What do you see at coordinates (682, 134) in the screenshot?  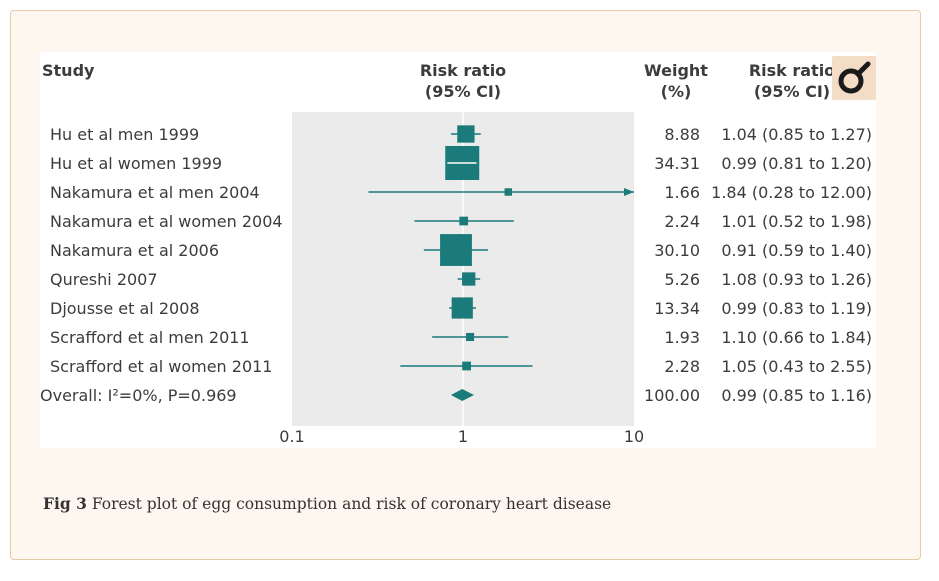 I see `study-weight: 8.88` at bounding box center [682, 134].